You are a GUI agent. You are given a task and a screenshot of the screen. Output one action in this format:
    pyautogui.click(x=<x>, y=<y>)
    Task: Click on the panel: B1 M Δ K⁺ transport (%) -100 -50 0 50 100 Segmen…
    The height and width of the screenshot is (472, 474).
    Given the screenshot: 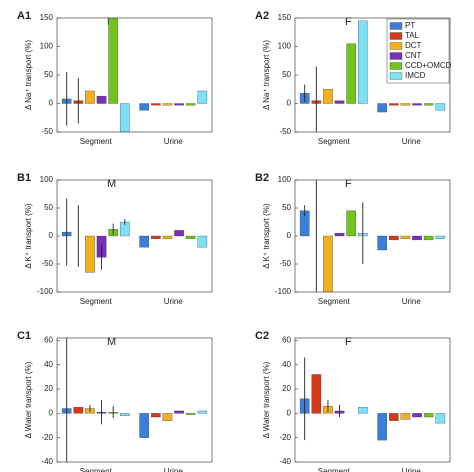 What is the action you would take?
    pyautogui.click(x=115, y=239)
    